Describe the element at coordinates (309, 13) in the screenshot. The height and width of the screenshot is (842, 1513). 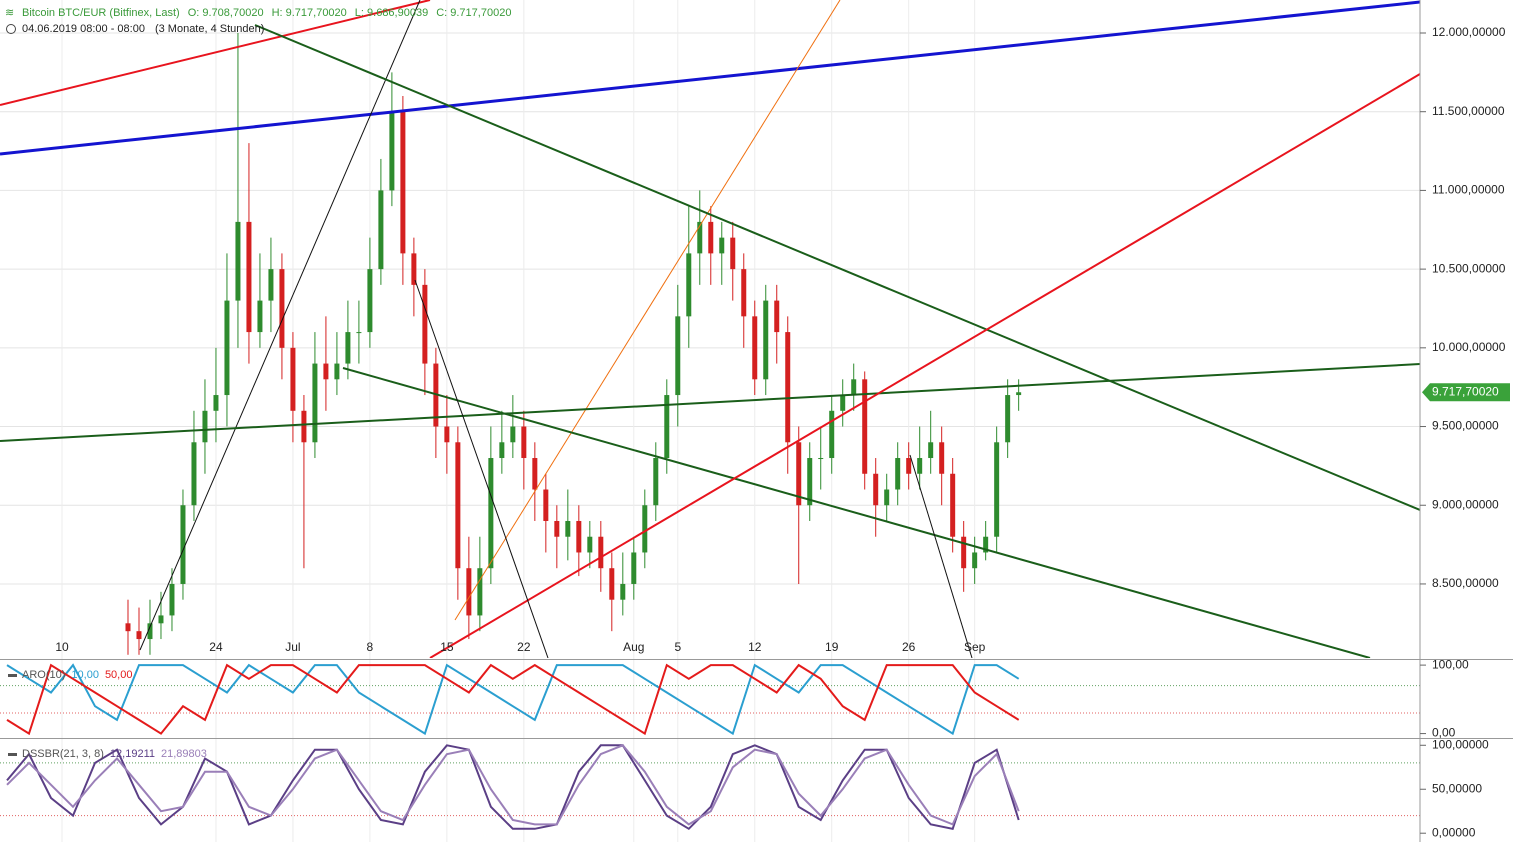
I see `header-high: H: 9.717,70020` at that location.